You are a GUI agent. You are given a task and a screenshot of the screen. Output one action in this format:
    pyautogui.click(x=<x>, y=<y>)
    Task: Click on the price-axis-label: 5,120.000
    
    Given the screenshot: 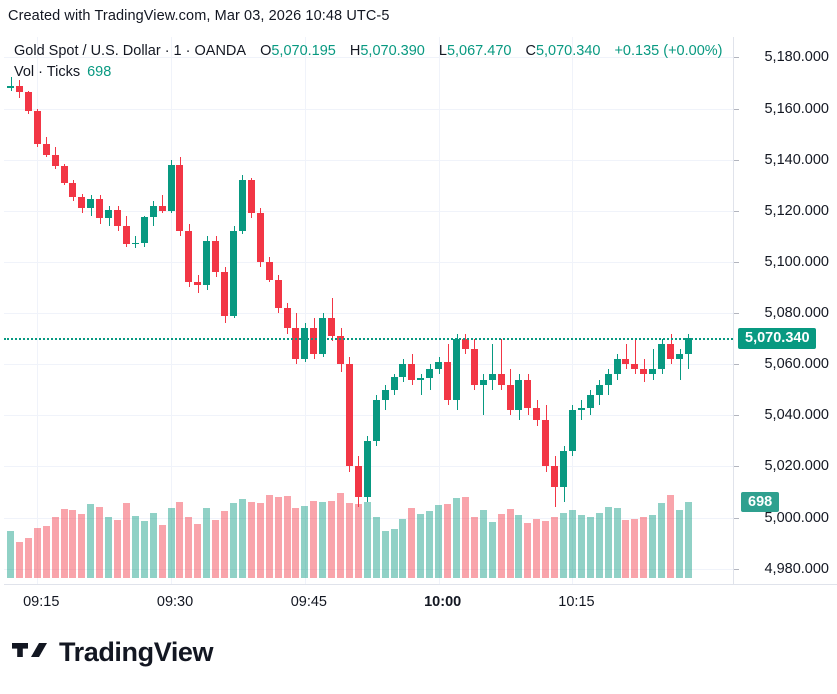 What is the action you would take?
    pyautogui.click(x=796, y=210)
    